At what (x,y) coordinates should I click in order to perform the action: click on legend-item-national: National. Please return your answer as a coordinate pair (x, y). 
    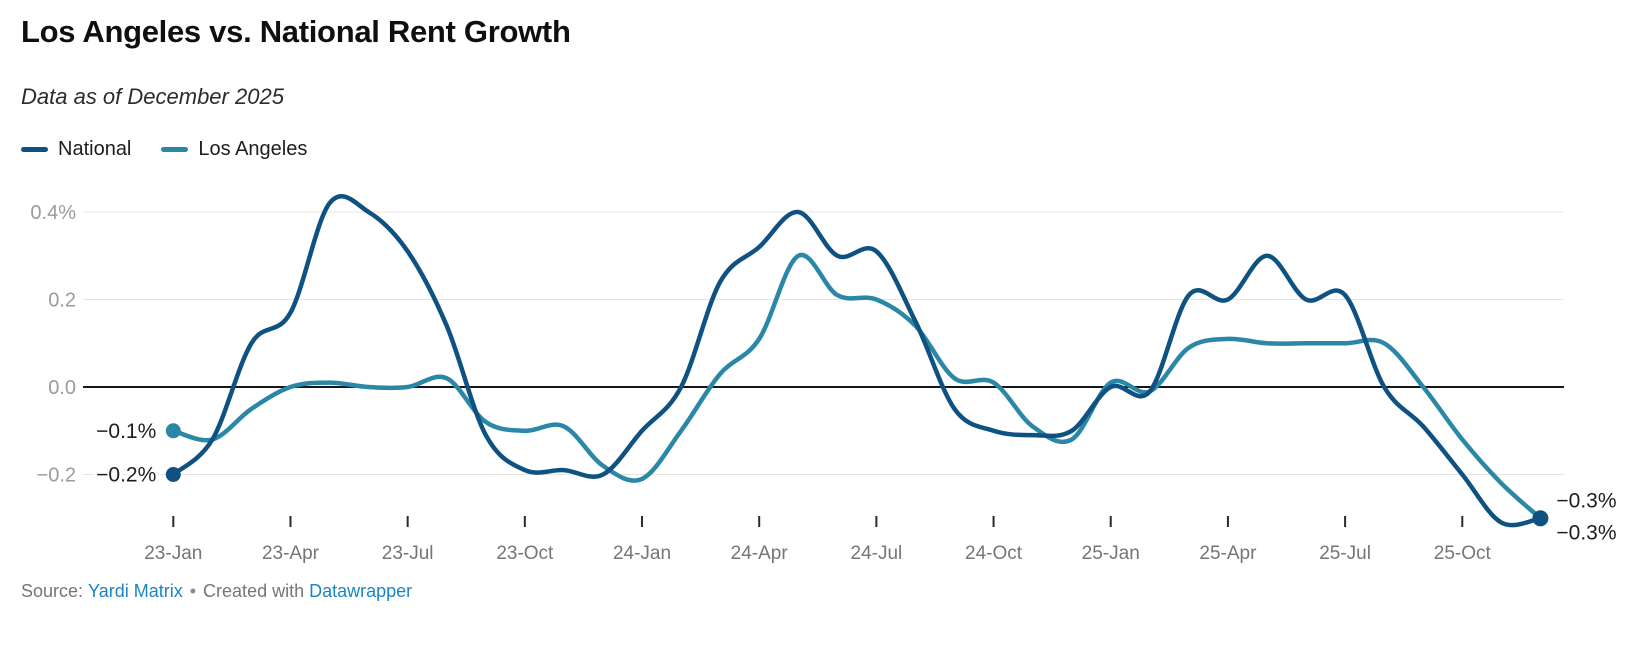
    Looking at the image, I should click on (76, 149).